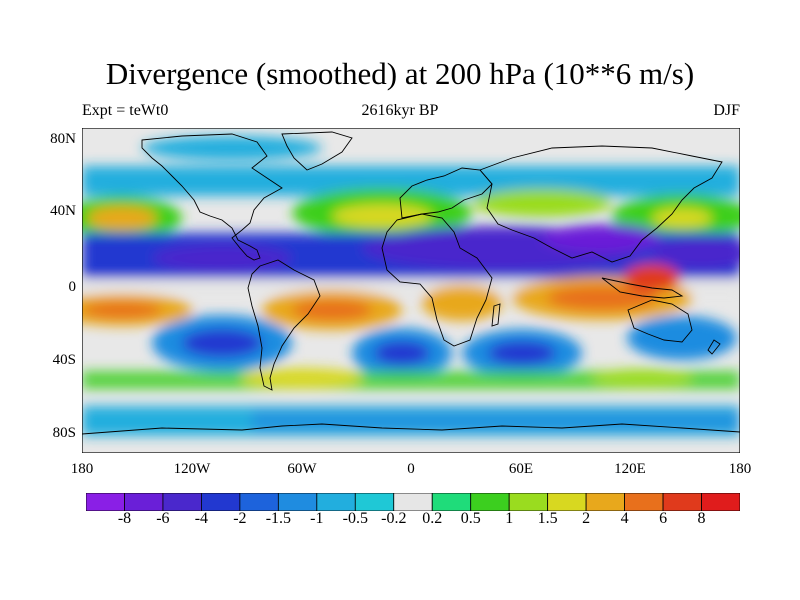 The image size is (800, 600). Describe the element at coordinates (317, 151) in the screenshot. I see `coast-greenland` at that location.